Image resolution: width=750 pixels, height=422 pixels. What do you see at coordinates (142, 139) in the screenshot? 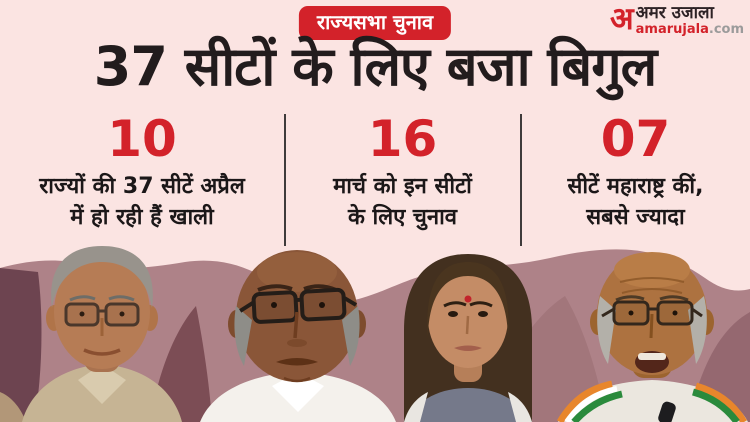
I see `stat-number: 10` at bounding box center [142, 139].